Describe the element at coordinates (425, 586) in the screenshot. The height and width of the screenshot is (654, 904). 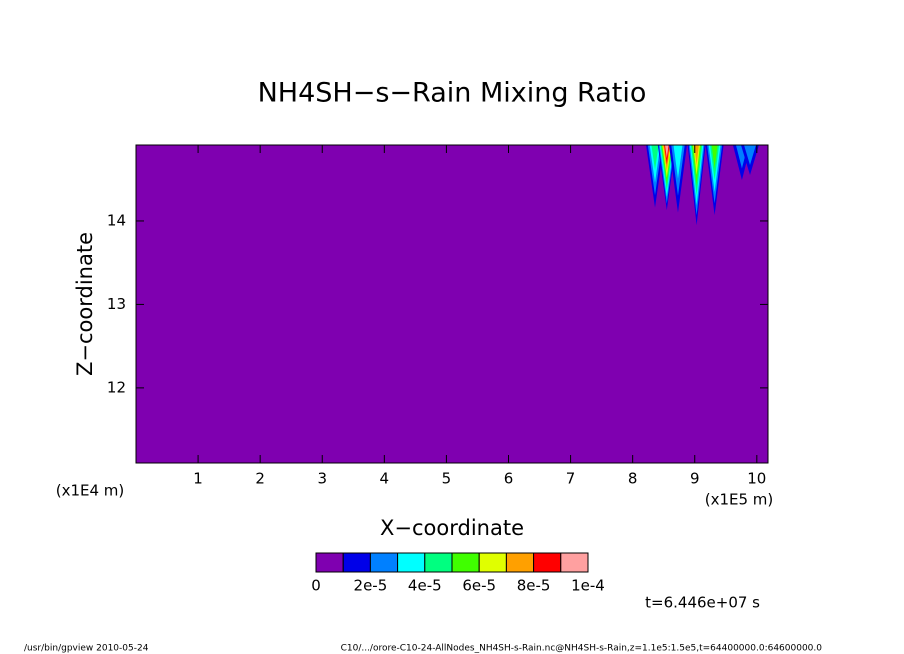
I see `colorbar-label: 4e-5` at that location.